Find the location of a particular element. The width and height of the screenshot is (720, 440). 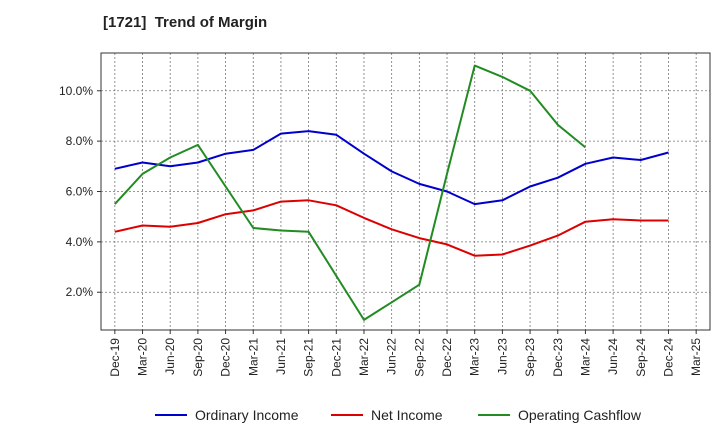

x-tick-label: Dec-24 is located at coordinates (668, 357).